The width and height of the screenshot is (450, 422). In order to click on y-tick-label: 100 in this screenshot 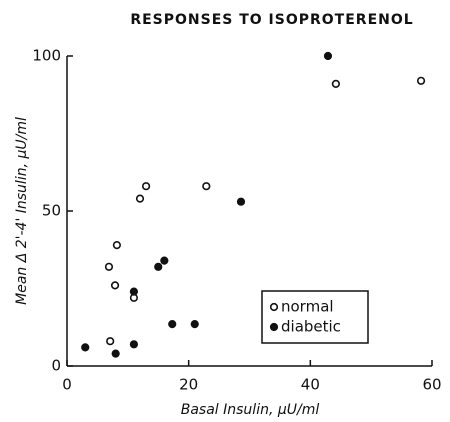, I will do `click(46, 56)`.